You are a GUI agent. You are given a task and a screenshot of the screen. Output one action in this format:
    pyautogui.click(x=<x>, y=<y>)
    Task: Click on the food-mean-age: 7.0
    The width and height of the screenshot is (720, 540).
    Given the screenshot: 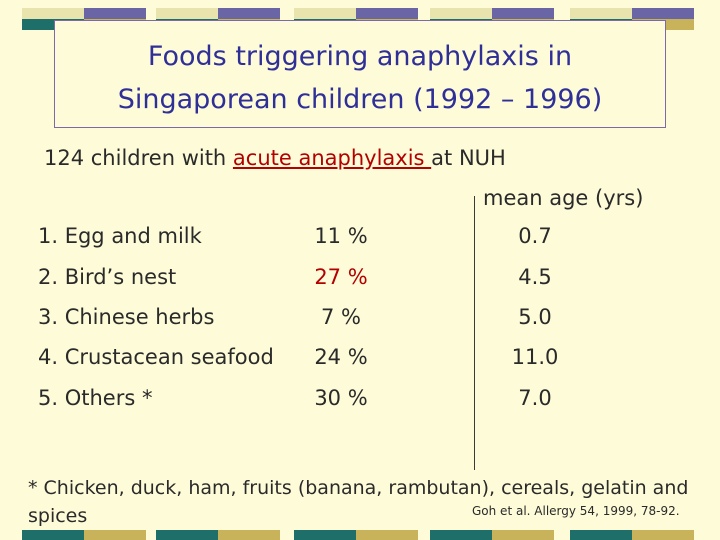 What is the action you would take?
    pyautogui.click(x=535, y=398)
    